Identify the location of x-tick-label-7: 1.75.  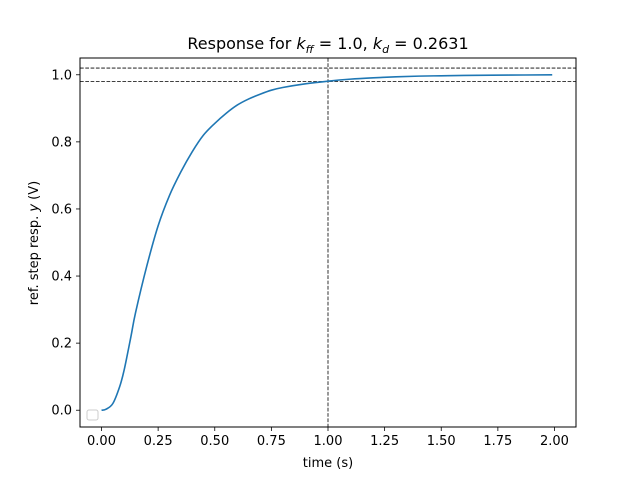
(497, 441).